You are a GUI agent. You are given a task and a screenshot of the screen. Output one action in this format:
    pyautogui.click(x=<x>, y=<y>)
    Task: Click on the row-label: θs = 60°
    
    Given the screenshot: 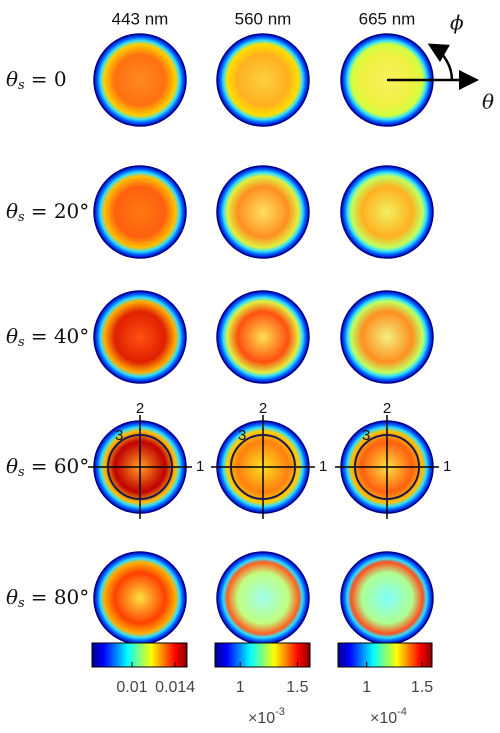 What is the action you would take?
    pyautogui.click(x=47, y=467)
    